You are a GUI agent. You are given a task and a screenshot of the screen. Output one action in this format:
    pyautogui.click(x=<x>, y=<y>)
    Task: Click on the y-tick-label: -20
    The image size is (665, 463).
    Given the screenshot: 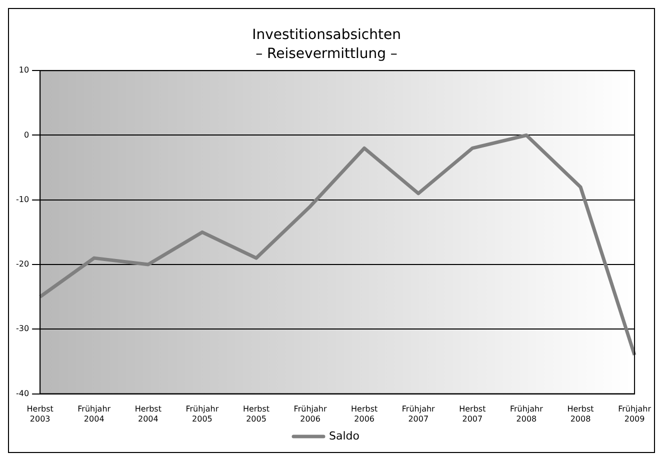 What is the action you would take?
    pyautogui.click(x=23, y=264)
    